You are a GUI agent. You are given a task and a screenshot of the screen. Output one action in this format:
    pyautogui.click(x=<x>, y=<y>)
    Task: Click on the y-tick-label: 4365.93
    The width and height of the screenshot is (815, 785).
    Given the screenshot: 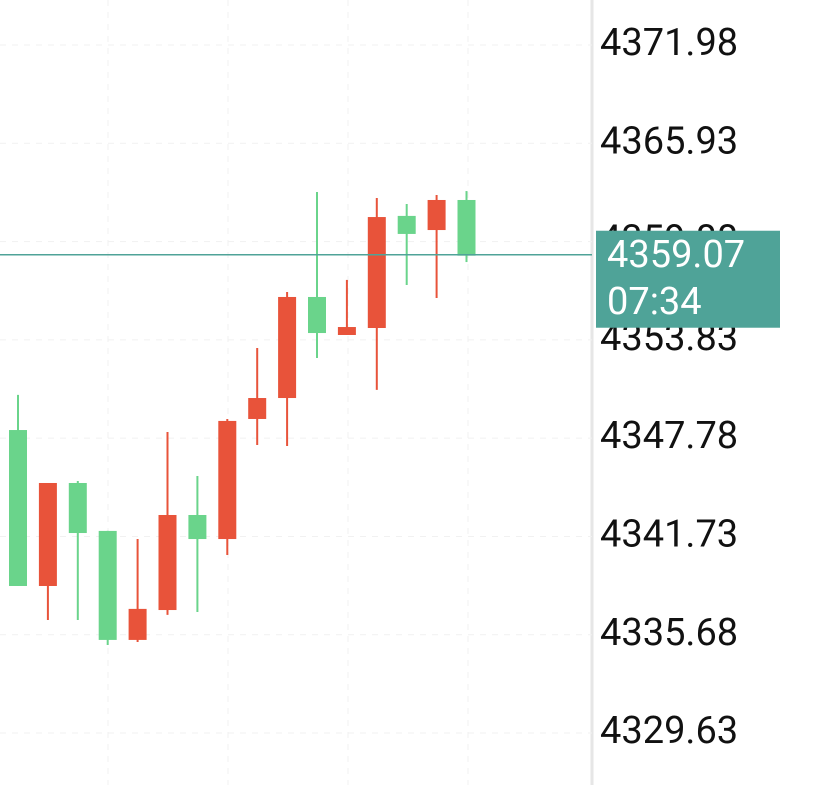 What is the action you would take?
    pyautogui.click(x=669, y=141)
    